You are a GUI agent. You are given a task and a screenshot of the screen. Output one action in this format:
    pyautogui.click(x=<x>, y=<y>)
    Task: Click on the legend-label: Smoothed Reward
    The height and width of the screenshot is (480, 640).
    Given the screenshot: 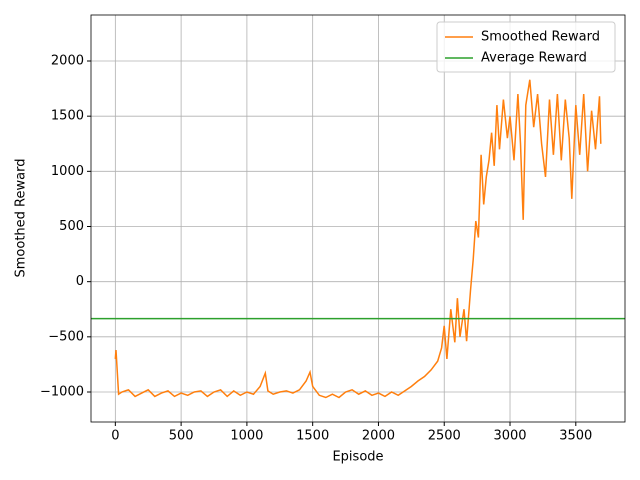 What is the action you would take?
    pyautogui.click(x=540, y=37)
    